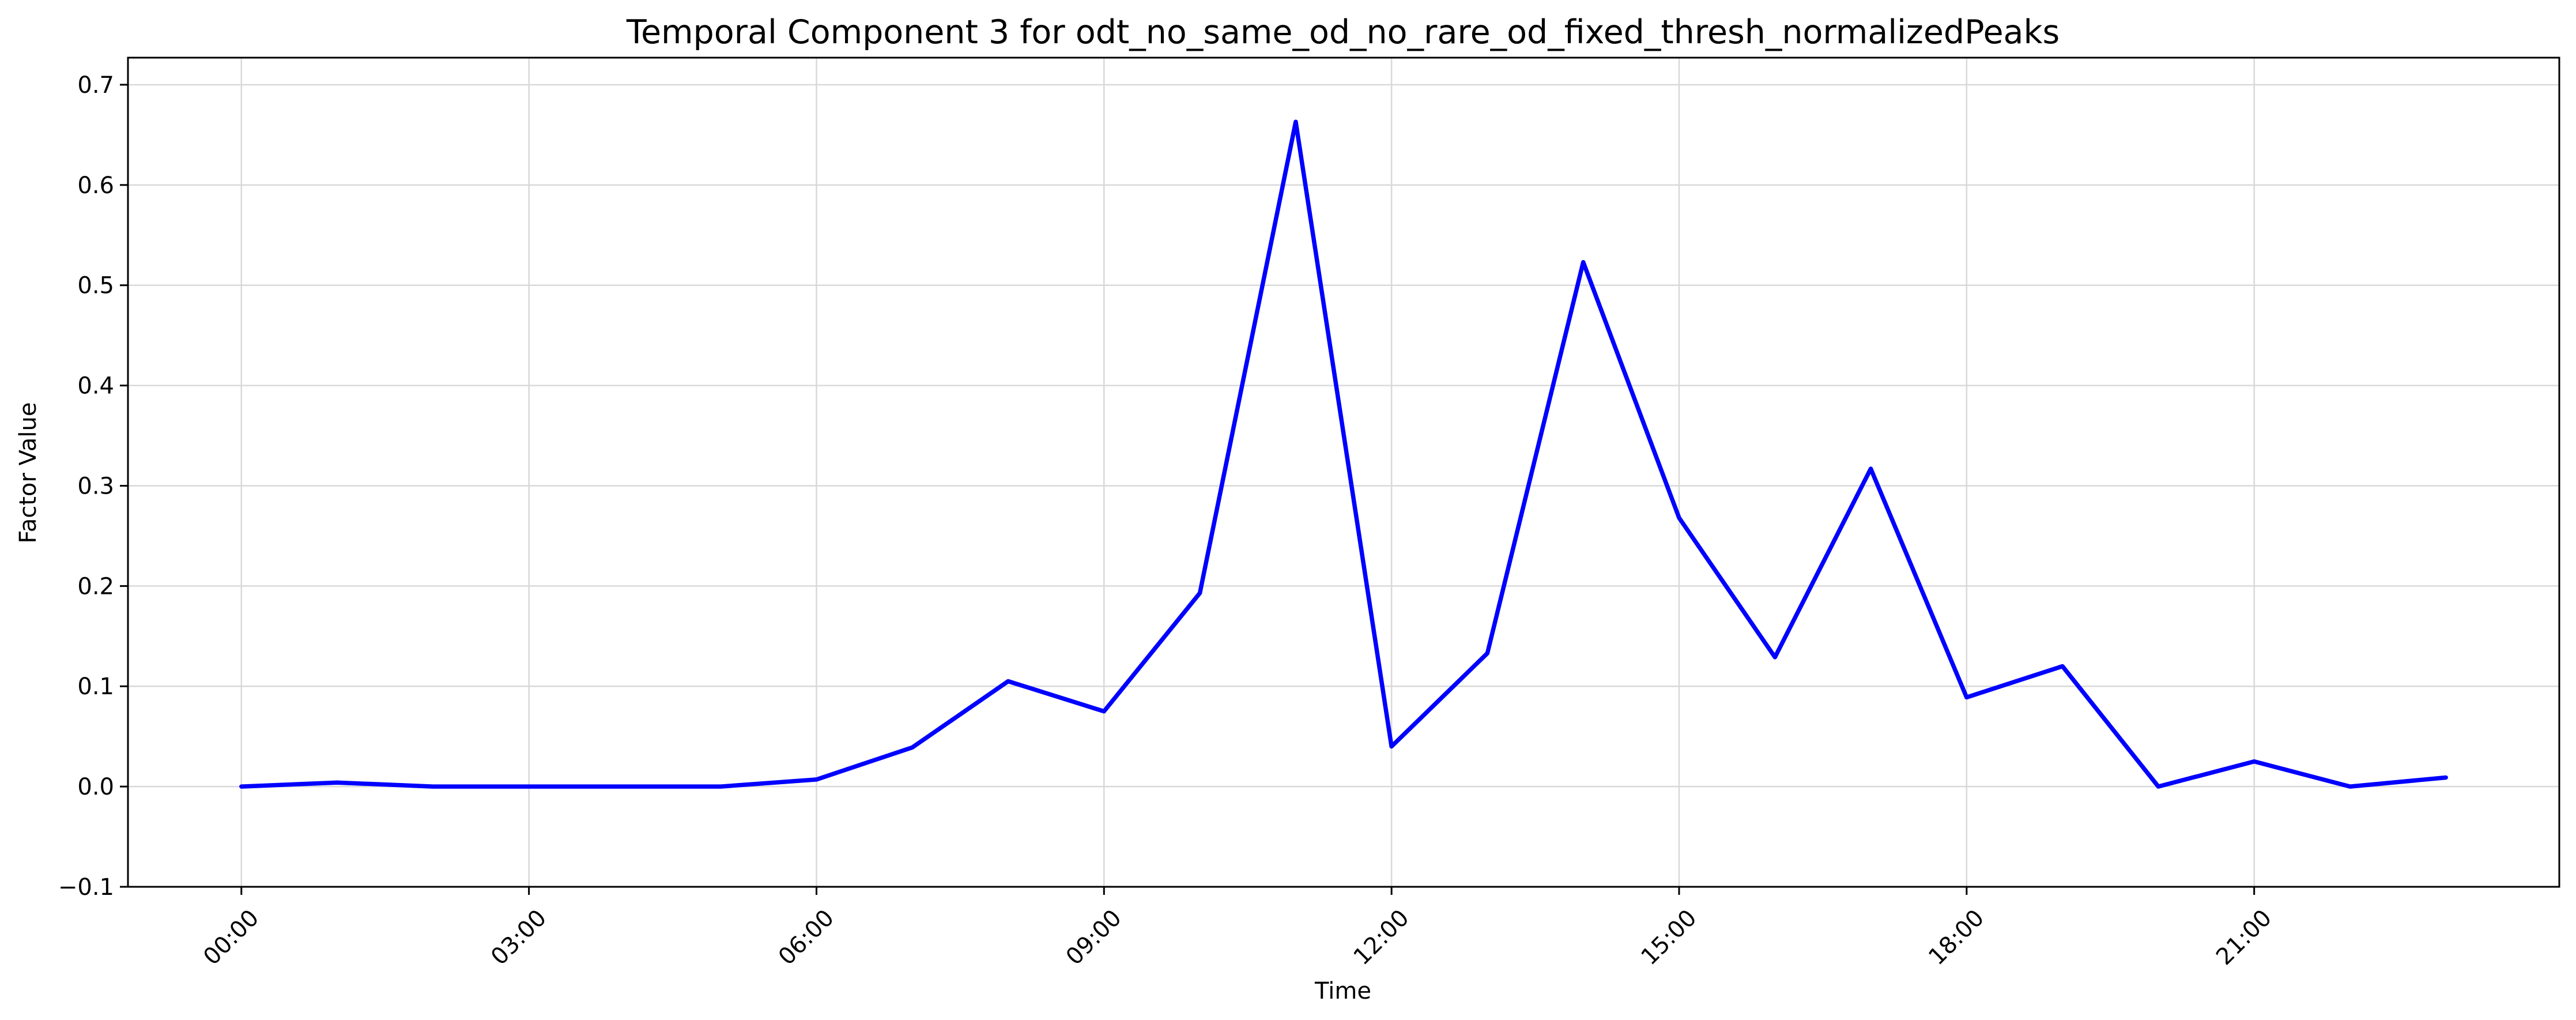 This screenshot has width=2576, height=1020. I want to click on y-tick-label: 0.4, so click(95, 386).